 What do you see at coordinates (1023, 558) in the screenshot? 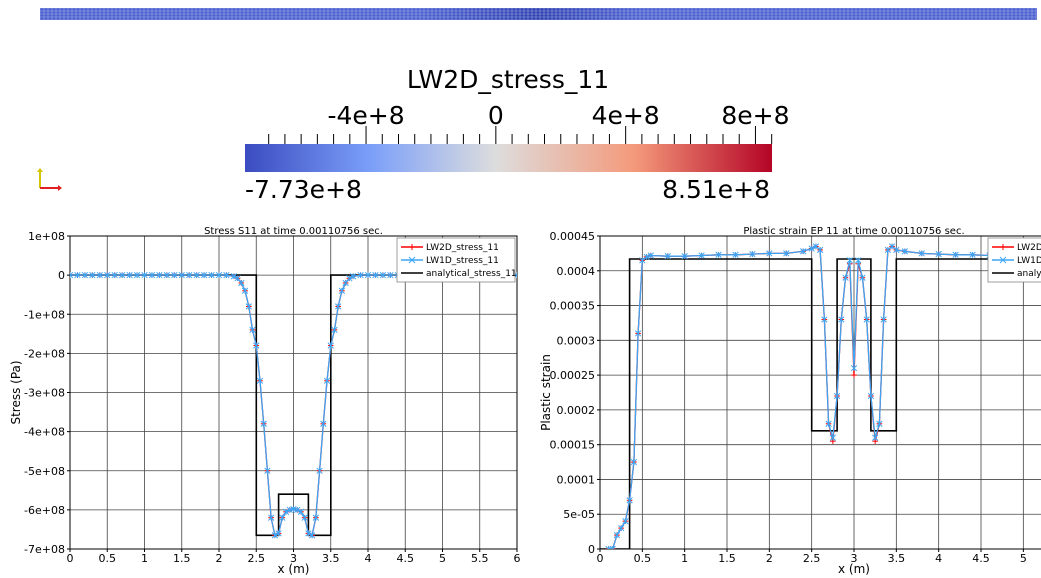
I see `x-tick-label: 5` at bounding box center [1023, 558].